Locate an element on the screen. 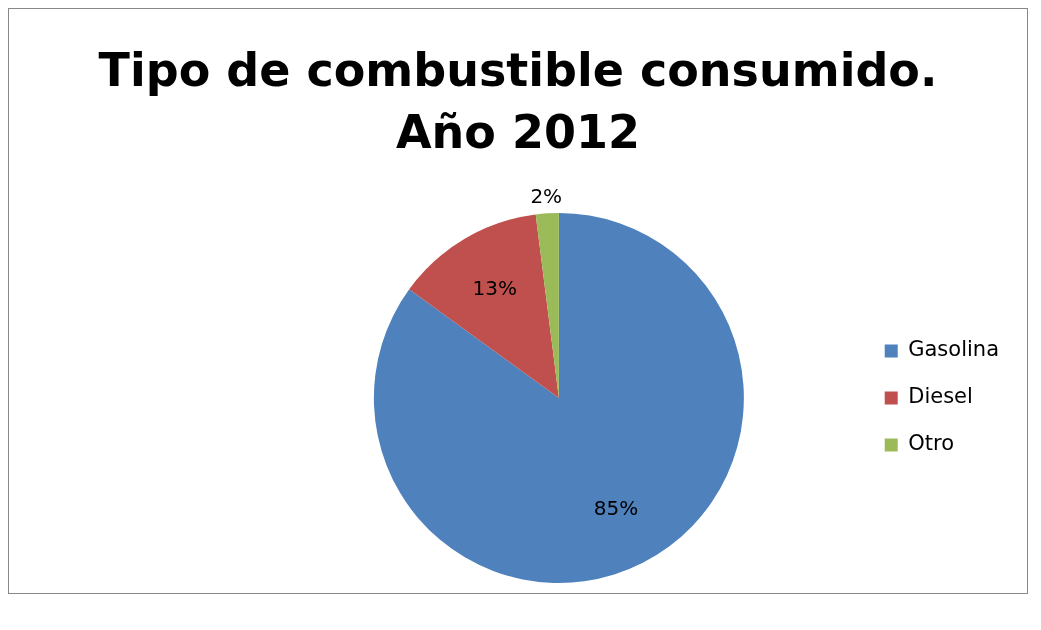 This screenshot has height=630, width=1041. legend-label: Diesel is located at coordinates (940, 396).